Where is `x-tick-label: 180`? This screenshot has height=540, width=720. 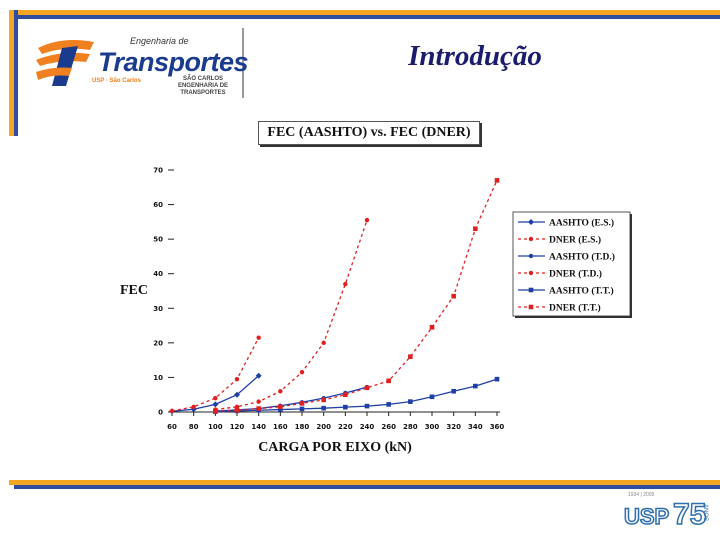 x-tick-label: 180 is located at coordinates (302, 427).